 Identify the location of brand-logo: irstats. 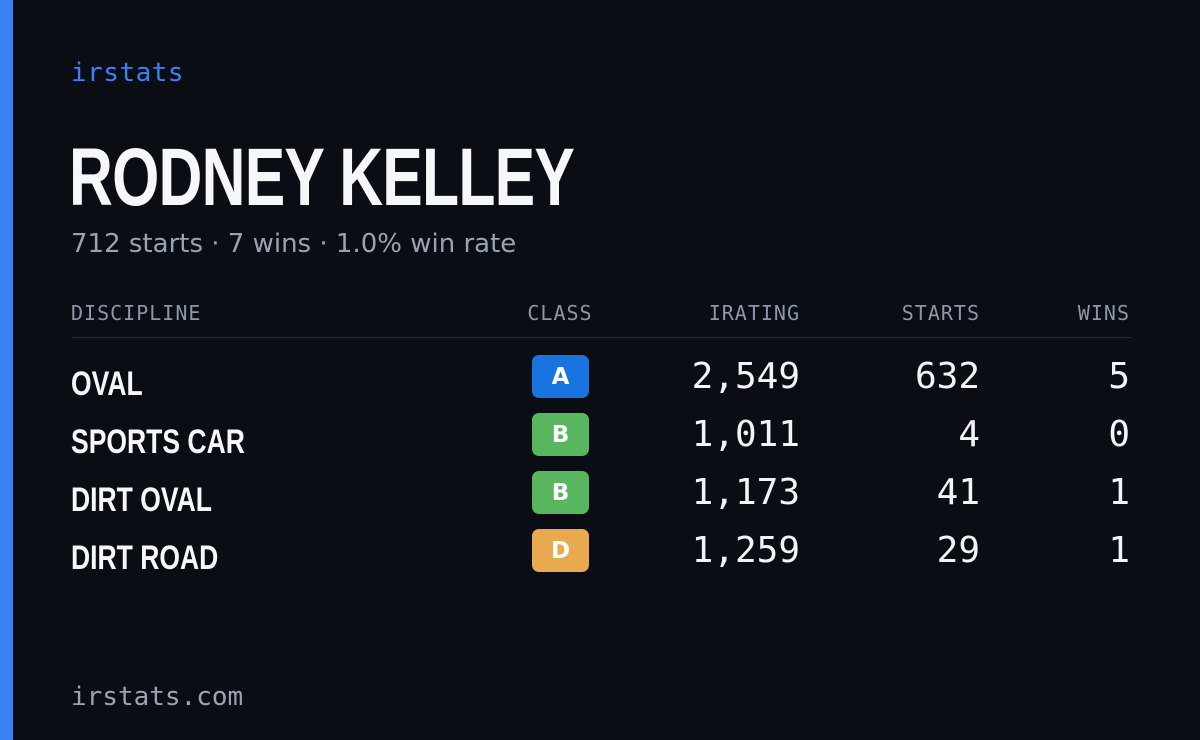
(128, 73).